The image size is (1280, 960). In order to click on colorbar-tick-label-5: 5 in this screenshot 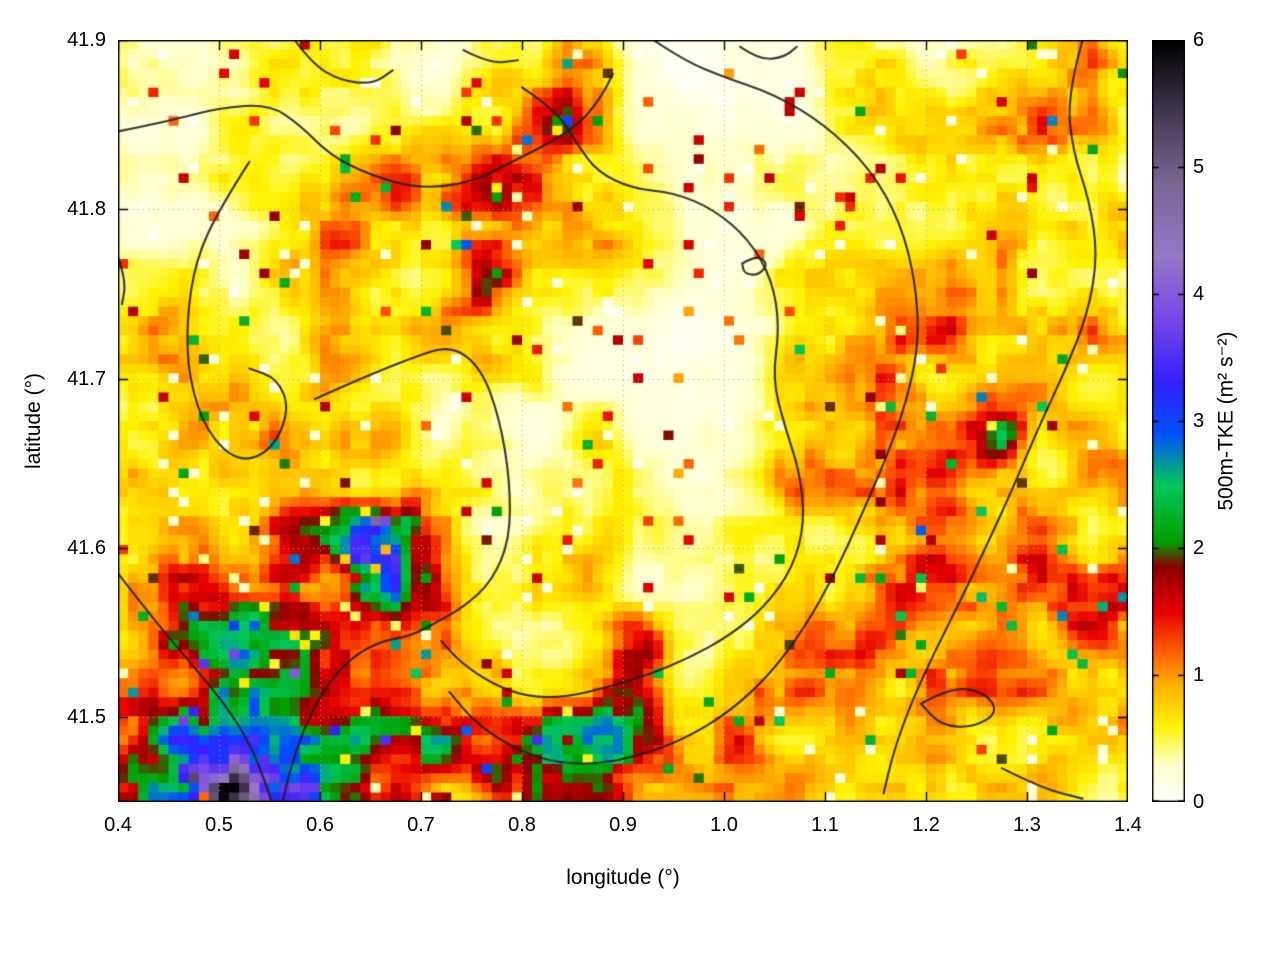, I will do `click(1199, 167)`.